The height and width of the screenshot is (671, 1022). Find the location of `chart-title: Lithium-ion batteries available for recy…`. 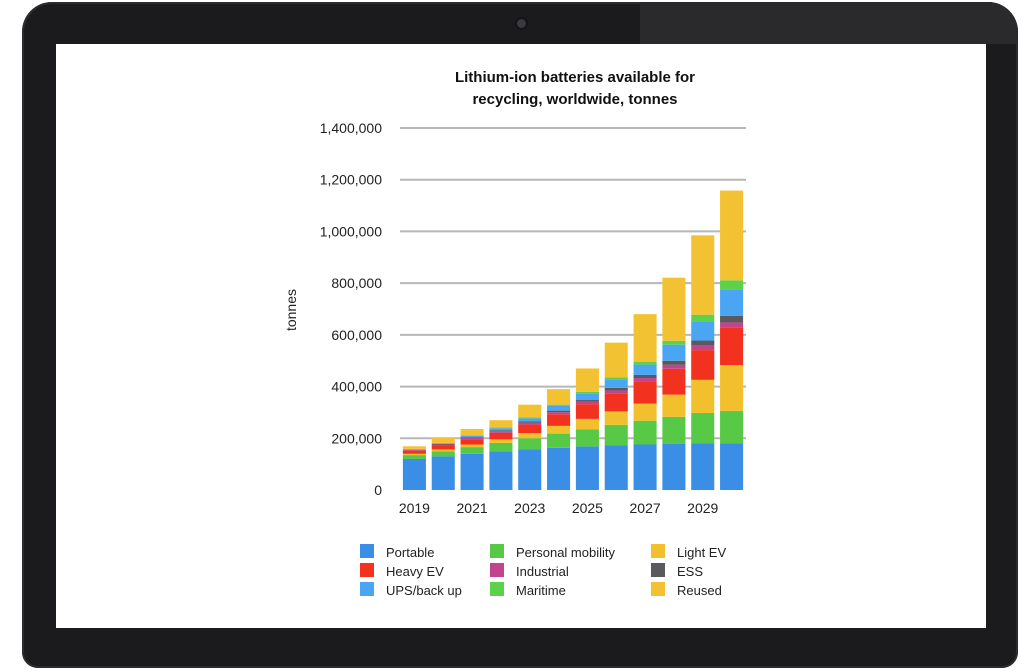

chart-title: Lithium-ion batteries available for recy… is located at coordinates (575, 88).